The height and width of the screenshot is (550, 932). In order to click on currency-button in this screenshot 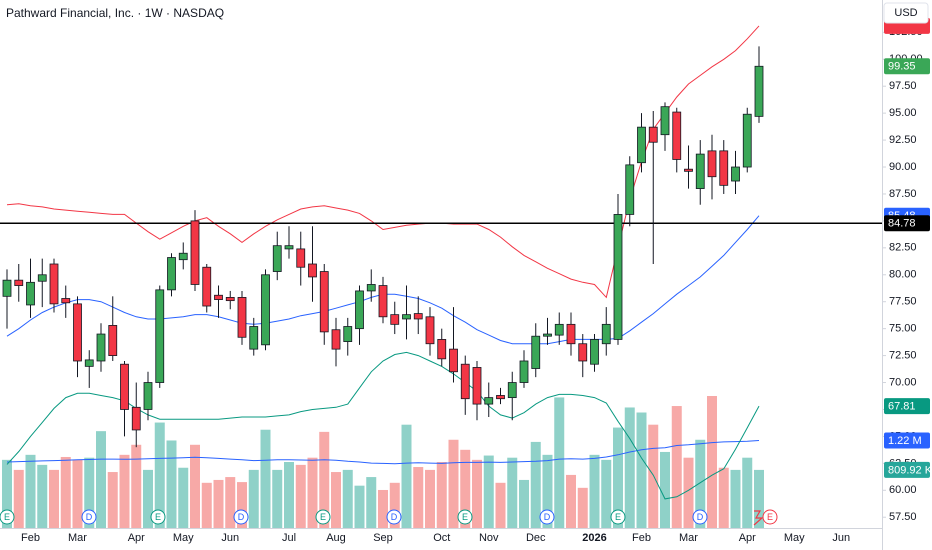, I will do `click(906, 13)`.